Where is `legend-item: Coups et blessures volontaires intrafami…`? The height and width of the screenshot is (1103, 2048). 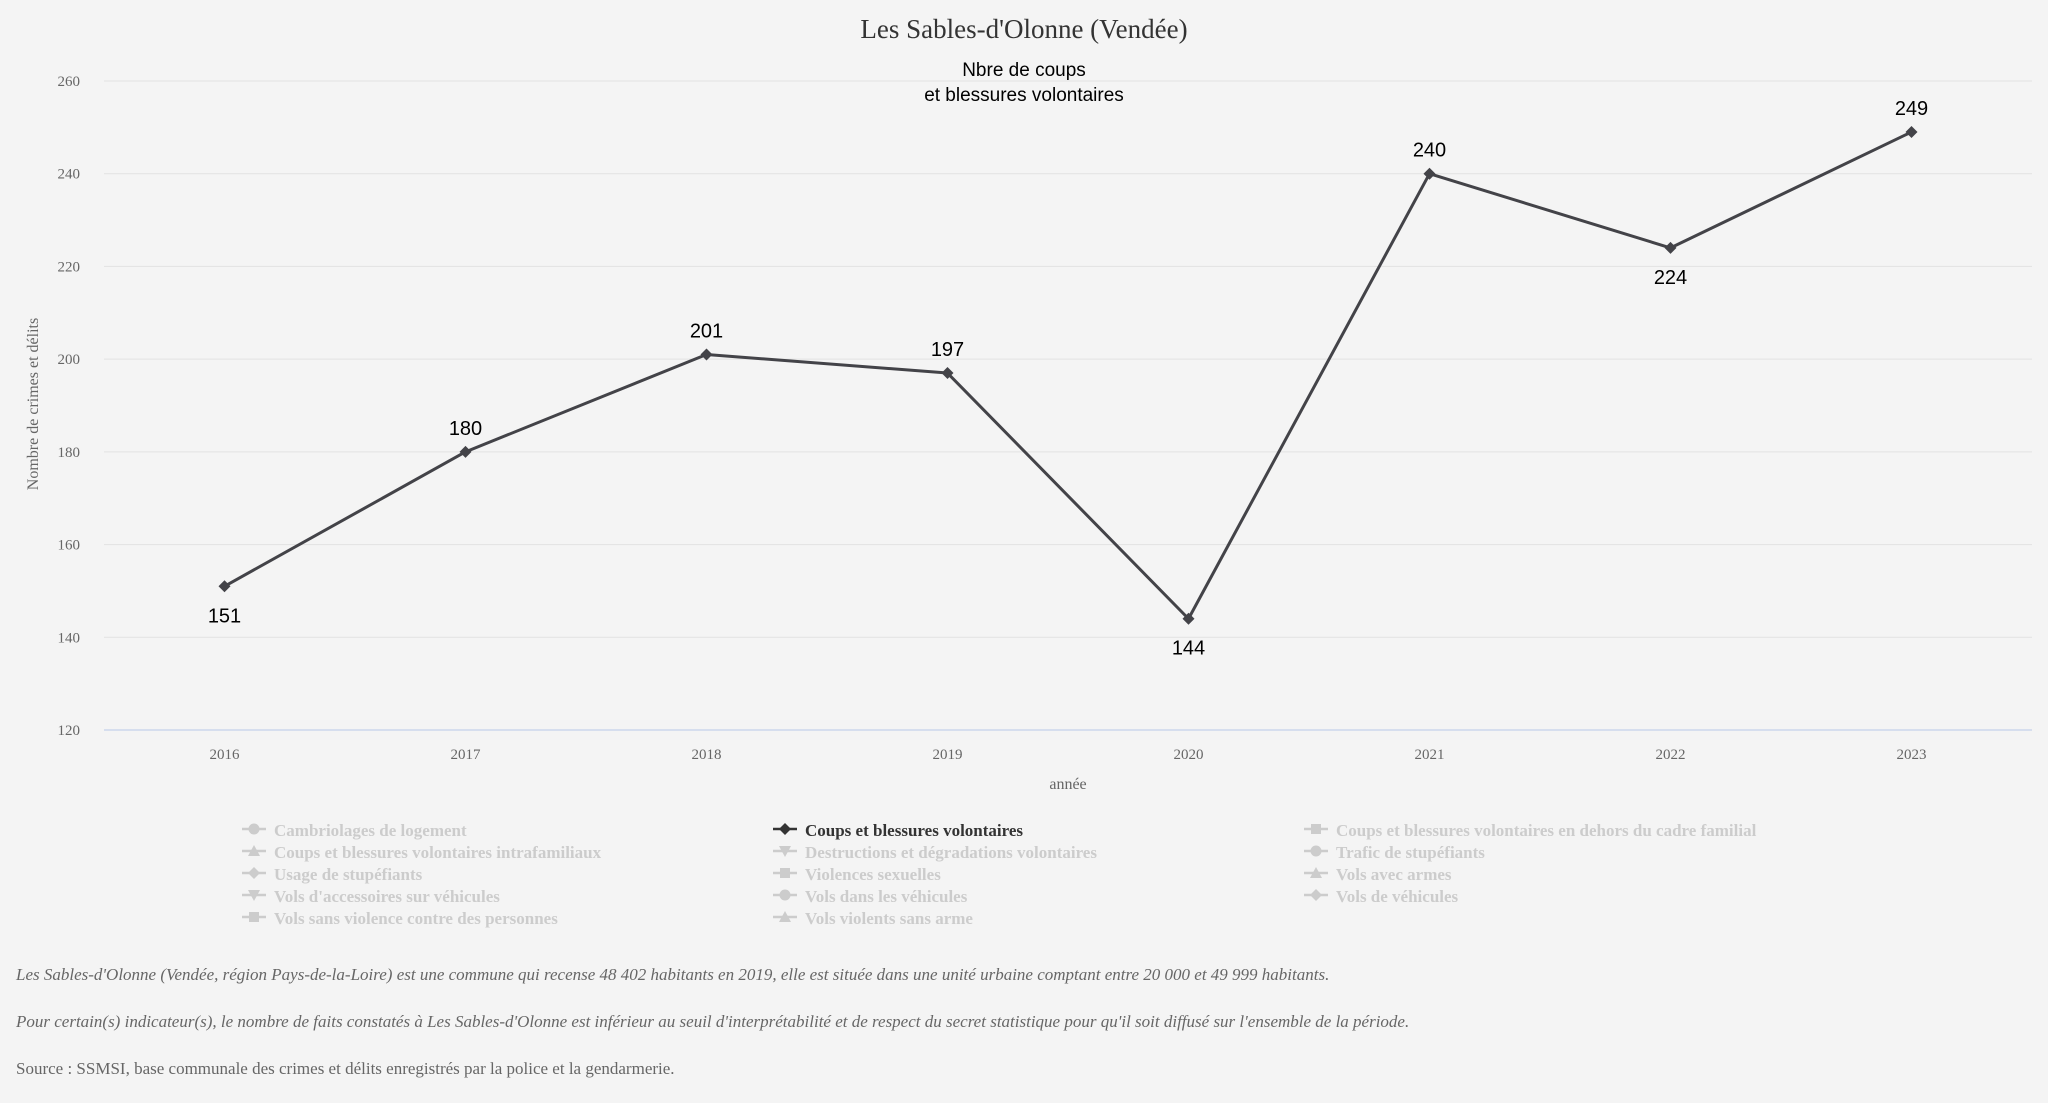 legend-item: Coups et blessures volontaires intrafami… is located at coordinates (505, 853).